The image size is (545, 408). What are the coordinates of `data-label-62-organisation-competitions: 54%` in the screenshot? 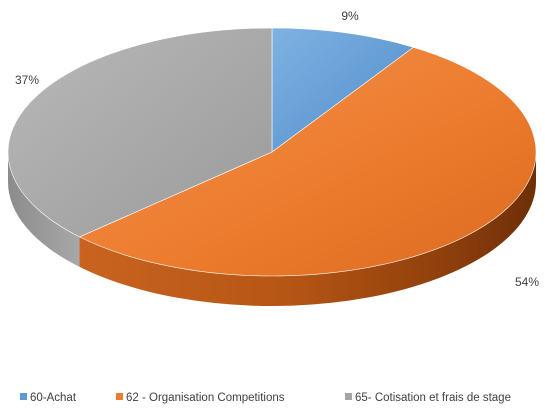 It's located at (527, 282).